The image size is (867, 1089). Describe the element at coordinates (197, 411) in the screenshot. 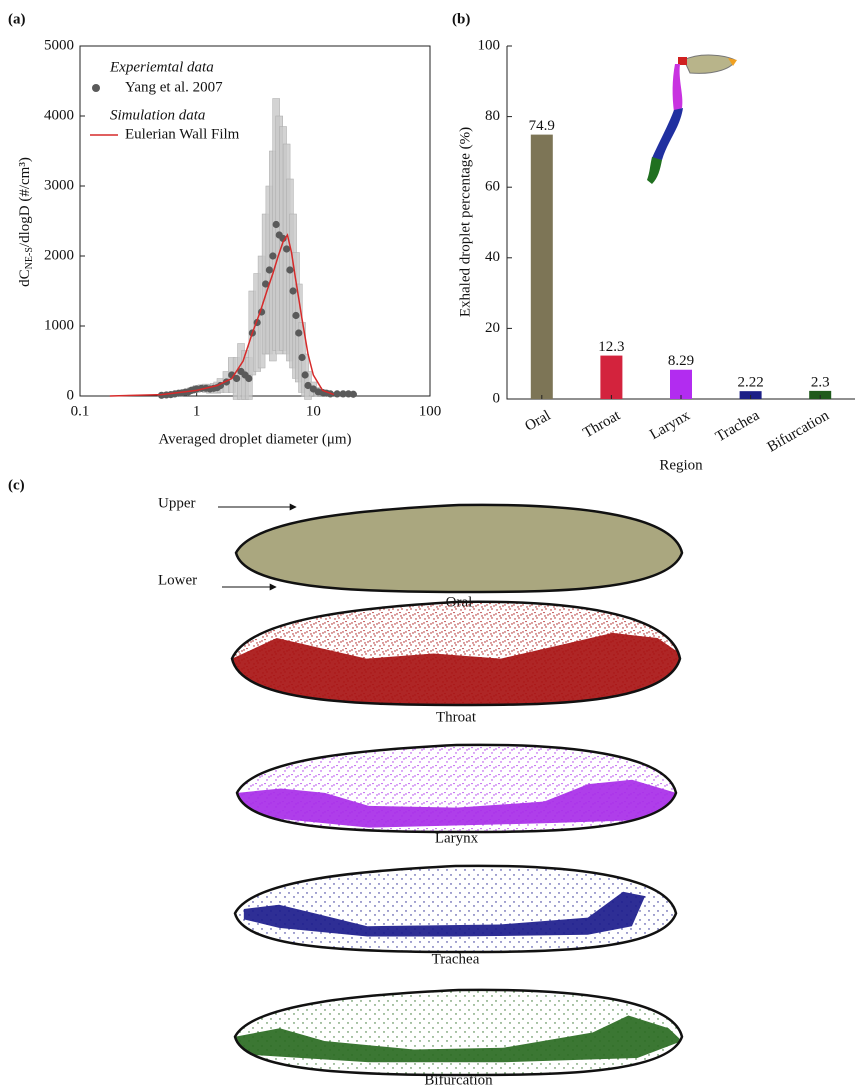

I see `x-tick-label: 1` at that location.